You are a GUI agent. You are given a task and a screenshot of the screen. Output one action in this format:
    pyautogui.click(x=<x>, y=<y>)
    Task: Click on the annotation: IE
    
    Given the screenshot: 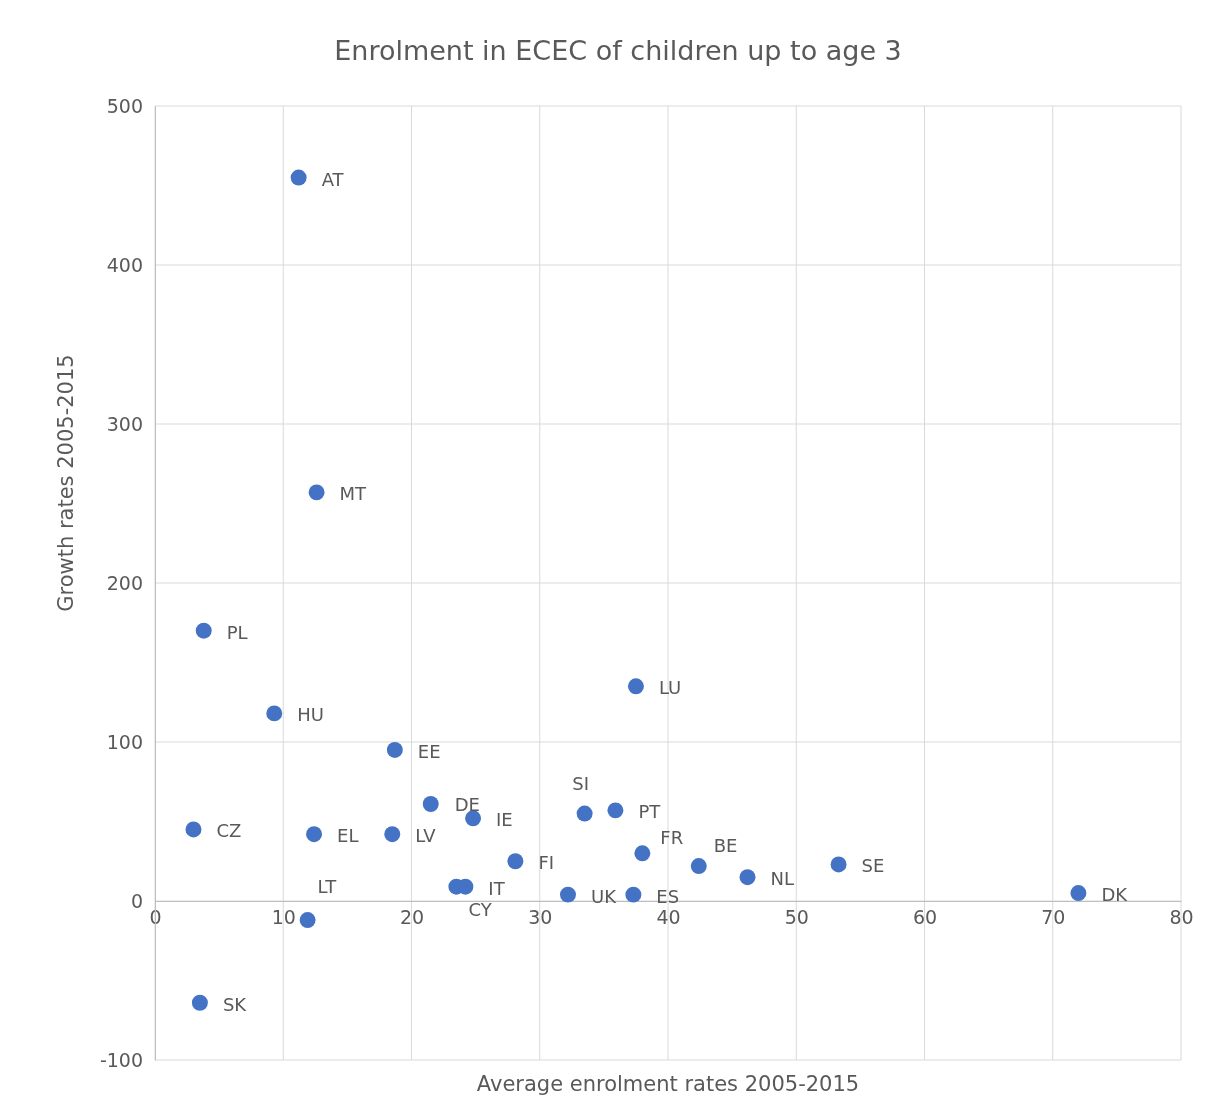 What is the action you would take?
    pyautogui.click(x=504, y=820)
    